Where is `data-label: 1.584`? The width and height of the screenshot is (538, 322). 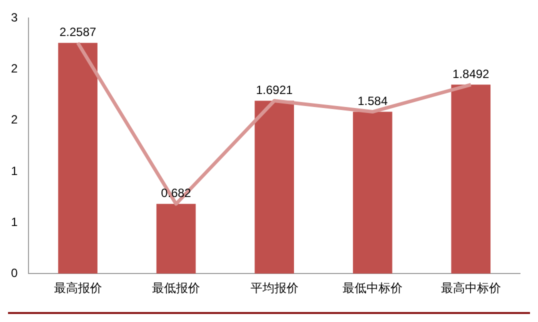
data-label: 1.584 is located at coordinates (373, 101).